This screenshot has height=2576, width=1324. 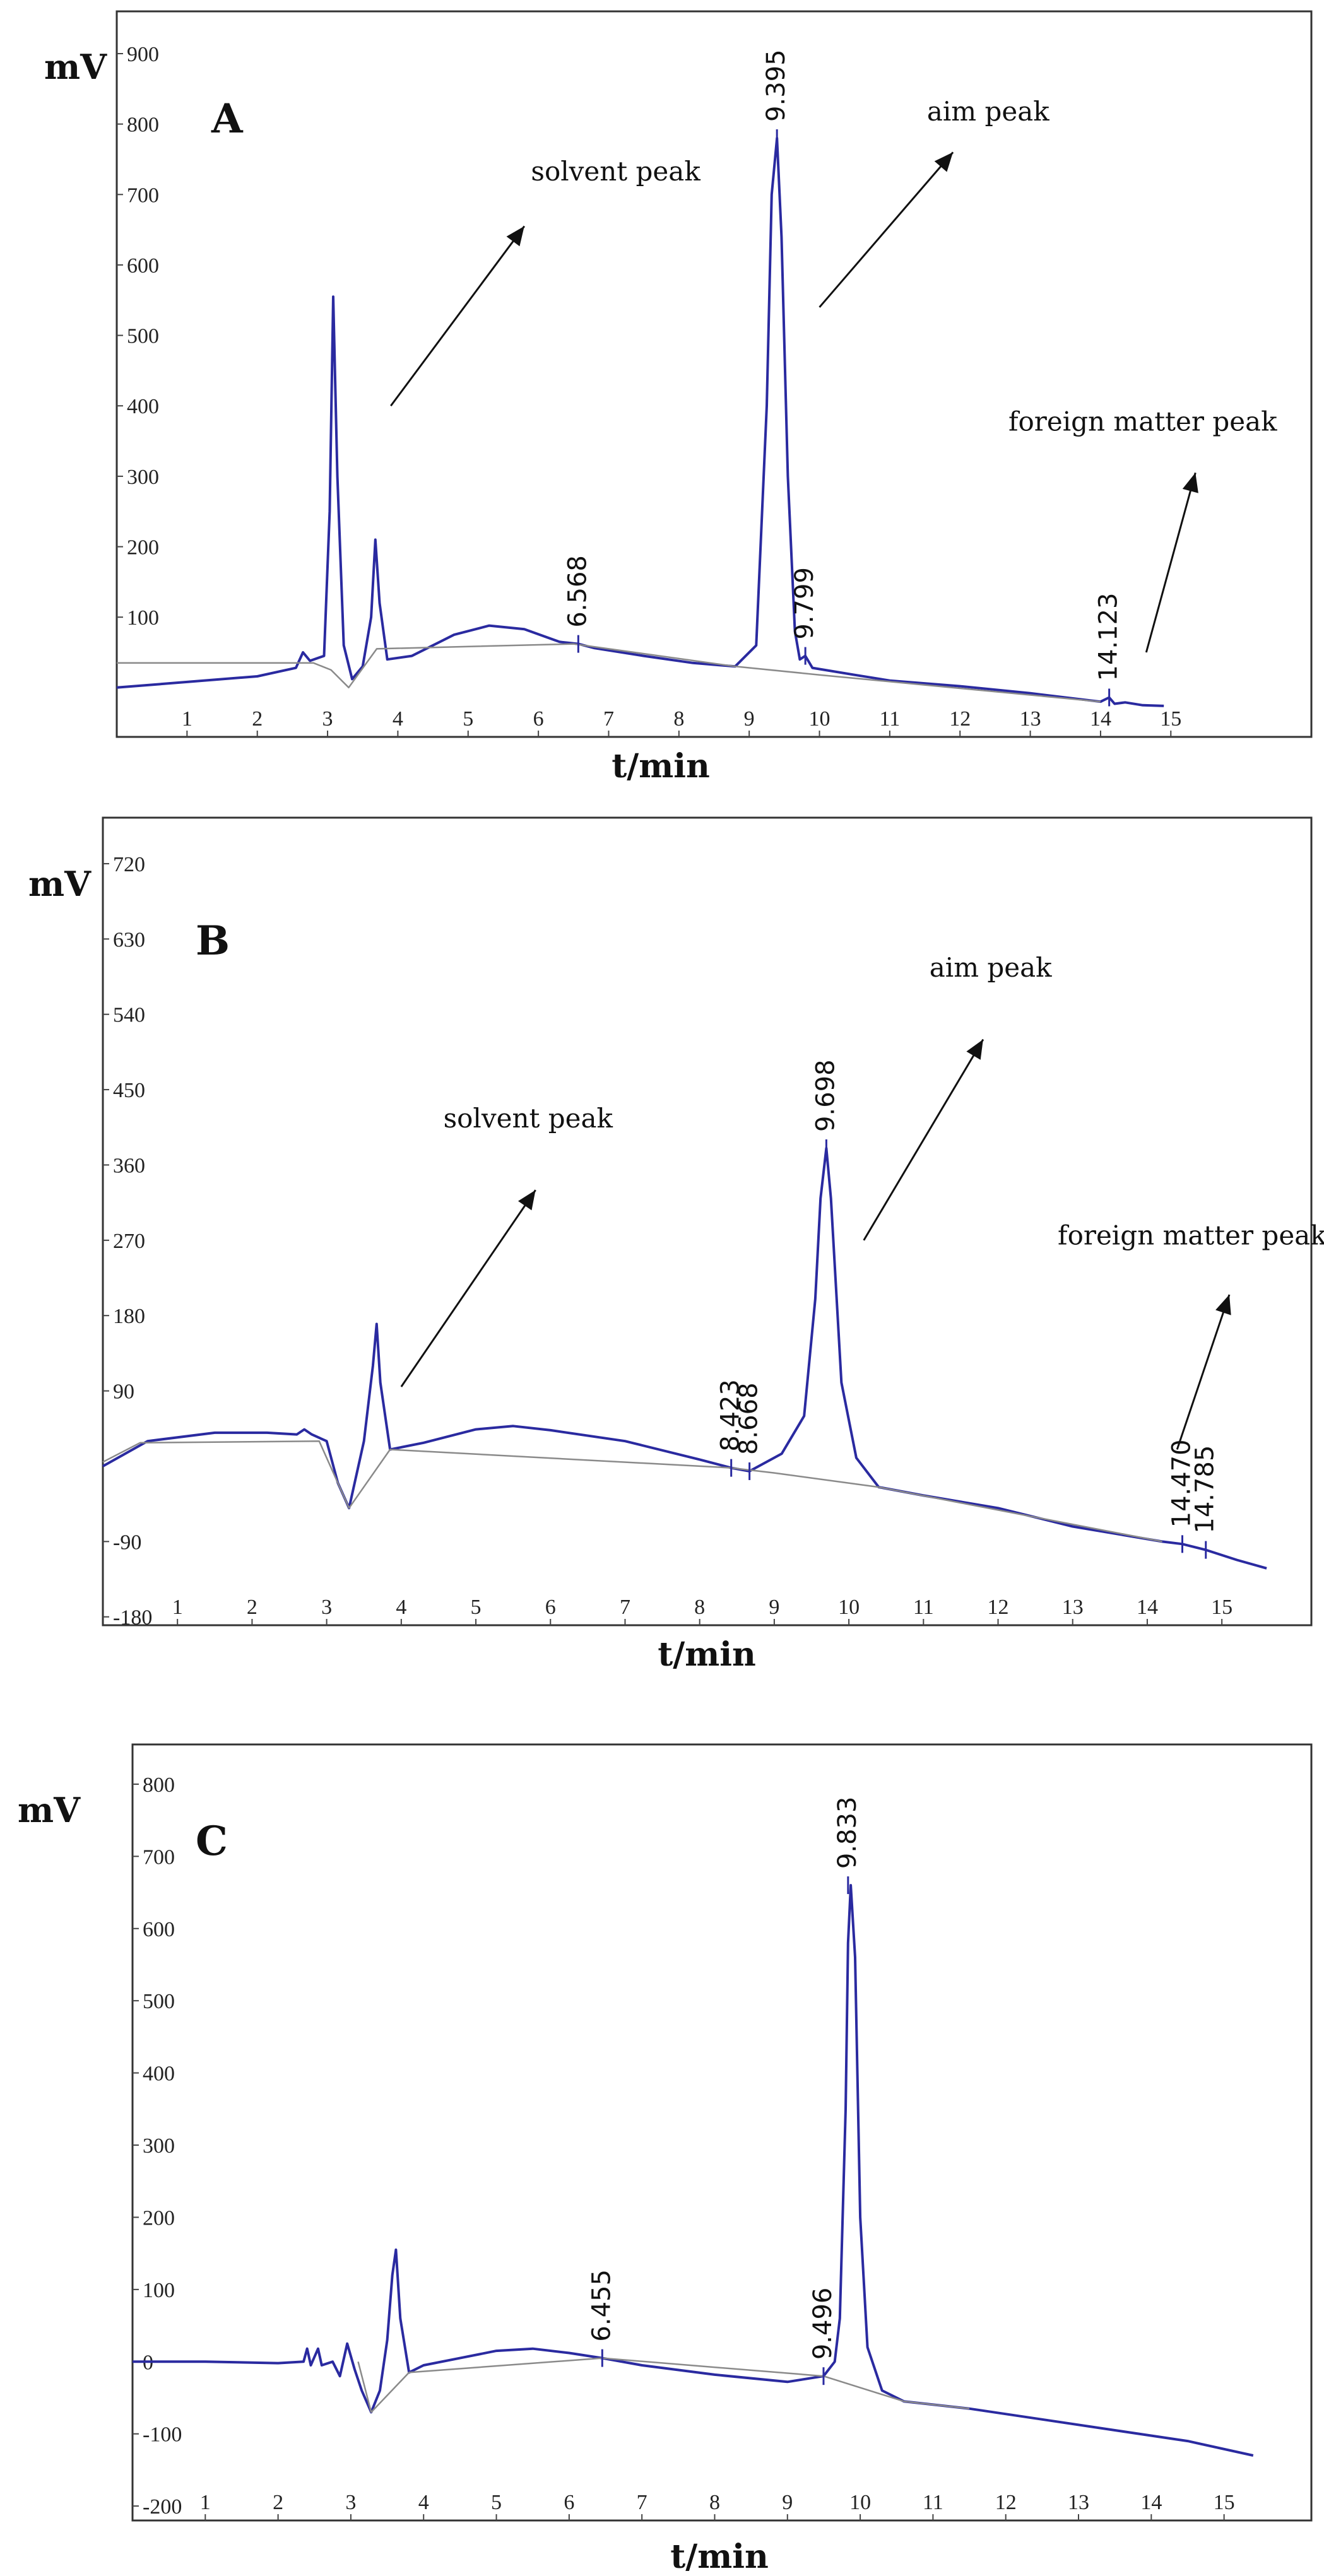 I want to click on panel-b-x-label: t/min, so click(x=707, y=1654).